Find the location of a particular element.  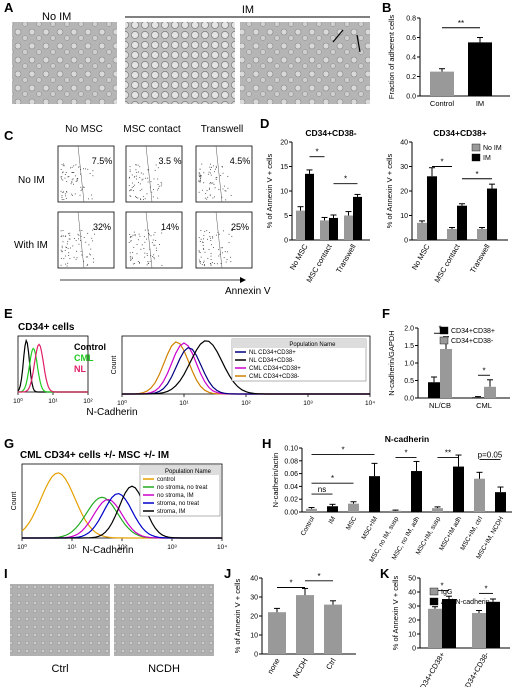

annexin-arrow-head is located at coordinates (243, 280).